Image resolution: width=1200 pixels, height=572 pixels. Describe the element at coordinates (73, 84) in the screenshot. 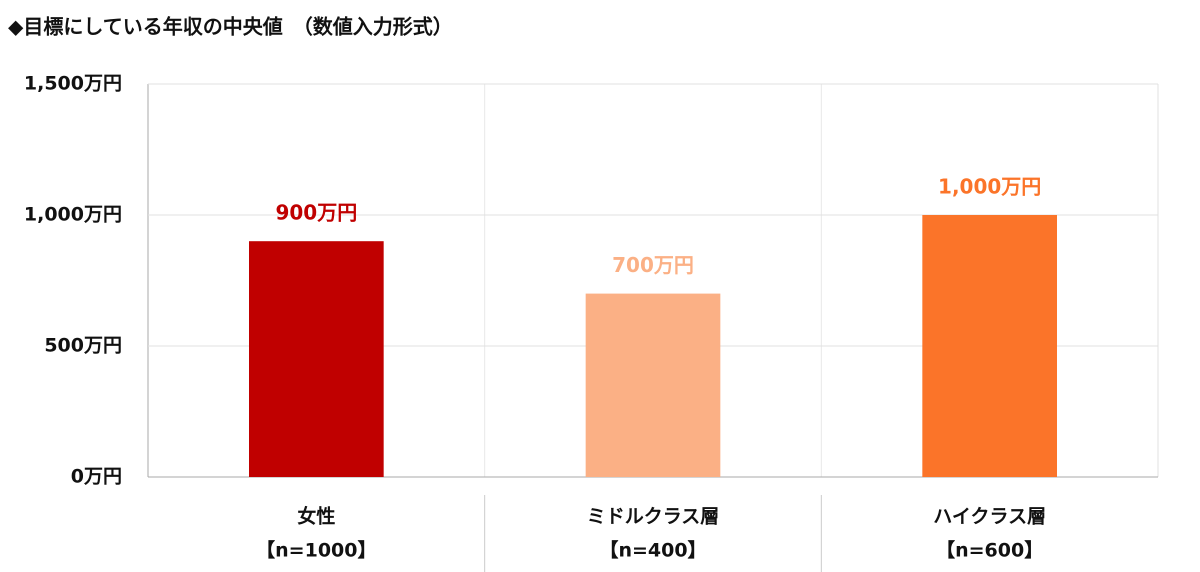

I see `y-tick-label: 1,500万円` at that location.